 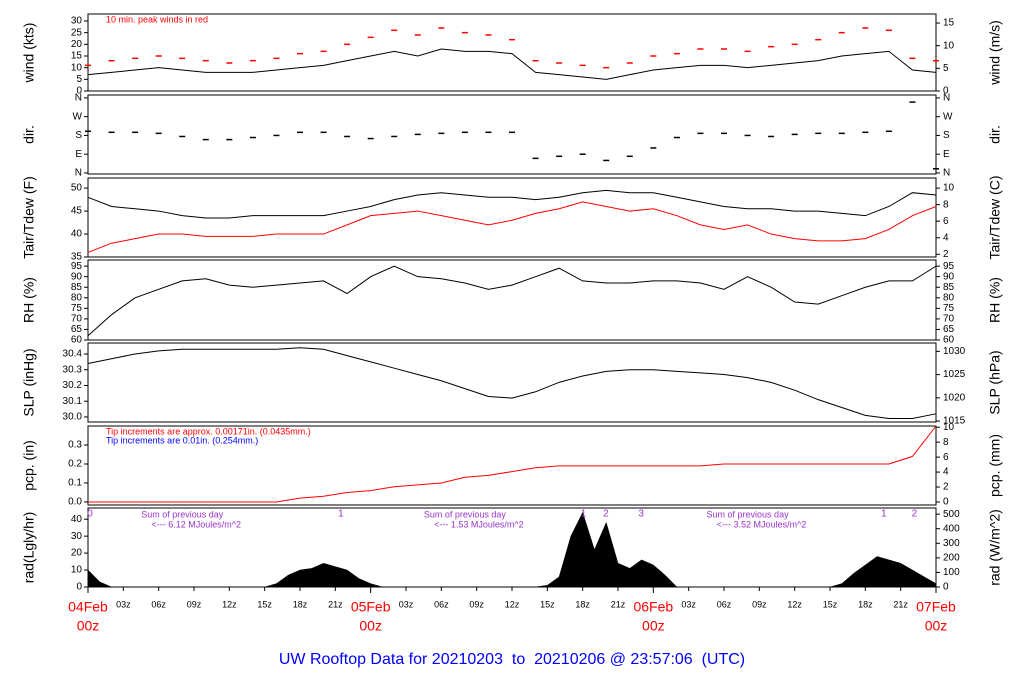 I want to click on y2-tick-label: 500, so click(x=951, y=514).